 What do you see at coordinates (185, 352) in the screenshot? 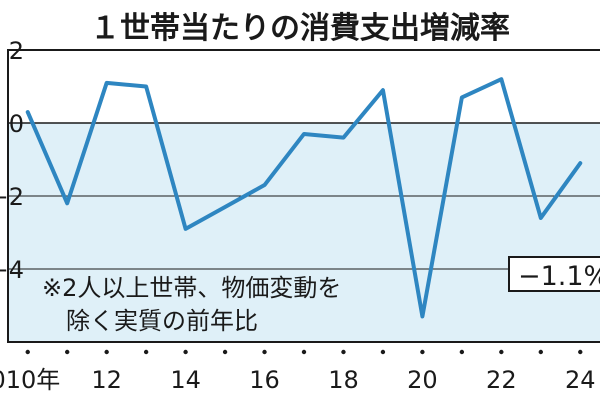
I see `x-tick-dot-2014` at bounding box center [185, 352].